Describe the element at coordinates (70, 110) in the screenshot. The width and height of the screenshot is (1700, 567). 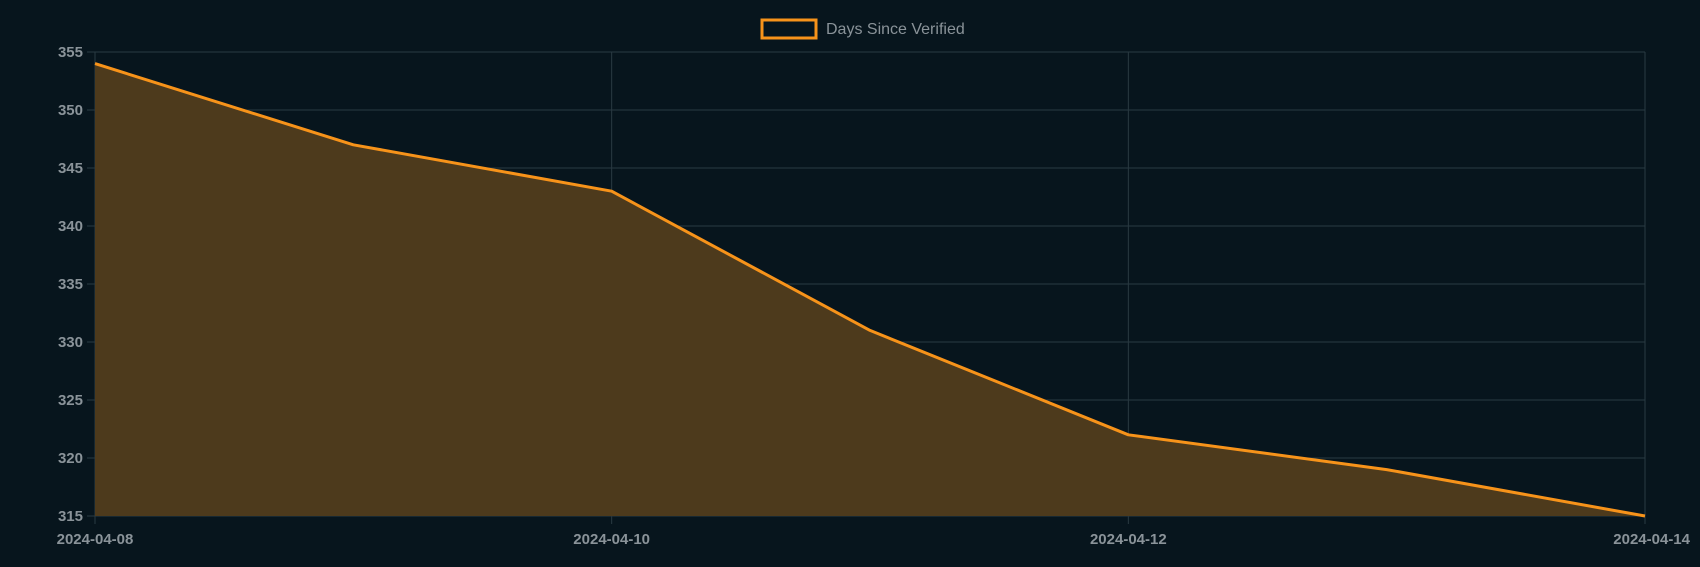
I see `y-tick-label-350: 350` at that location.